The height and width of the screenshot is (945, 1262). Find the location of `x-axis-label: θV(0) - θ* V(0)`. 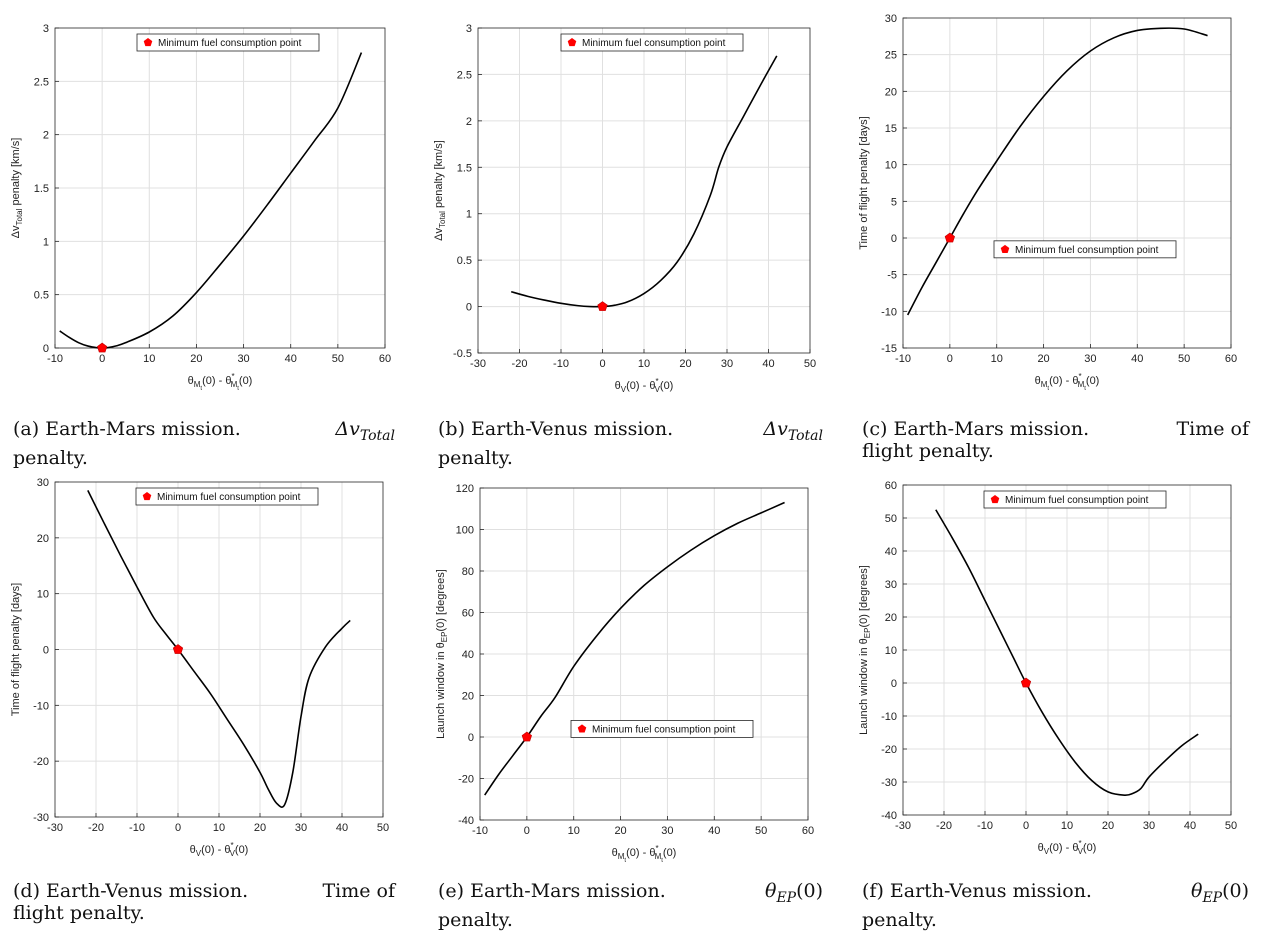

x-axis-label: θV(0) - θ* V(0) is located at coordinates (1067, 847).